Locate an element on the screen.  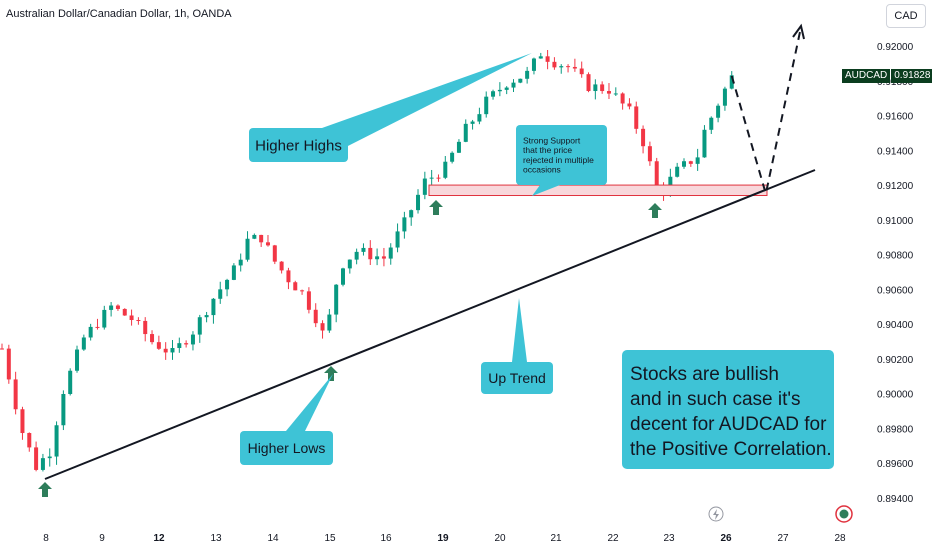
support-callout-tail is located at coordinates (546, 190).